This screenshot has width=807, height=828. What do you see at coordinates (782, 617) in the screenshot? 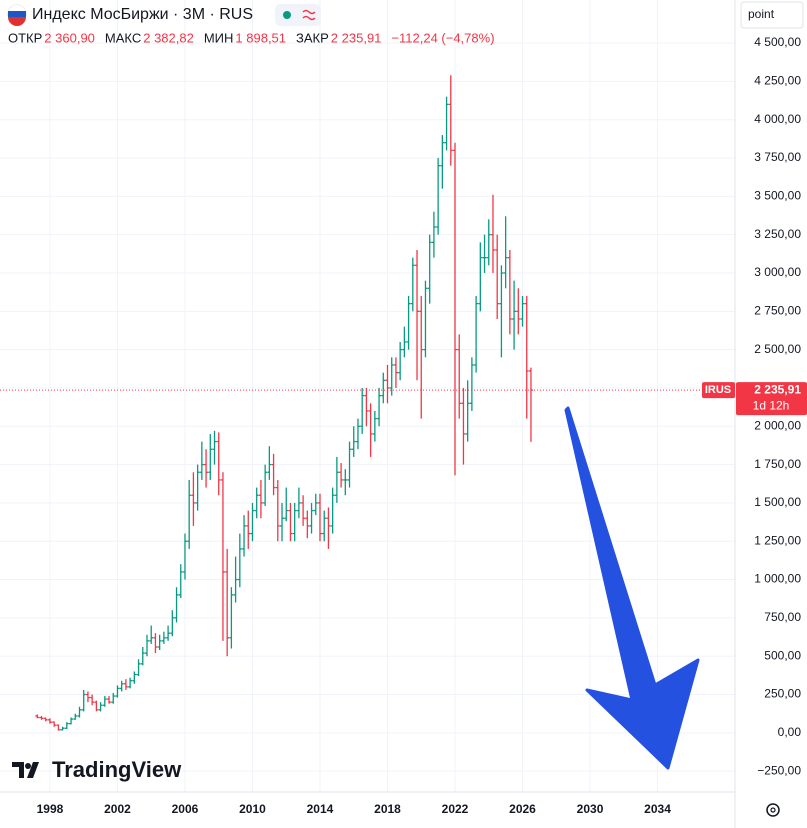
I see `y-tick-label: 750,00` at bounding box center [782, 617].